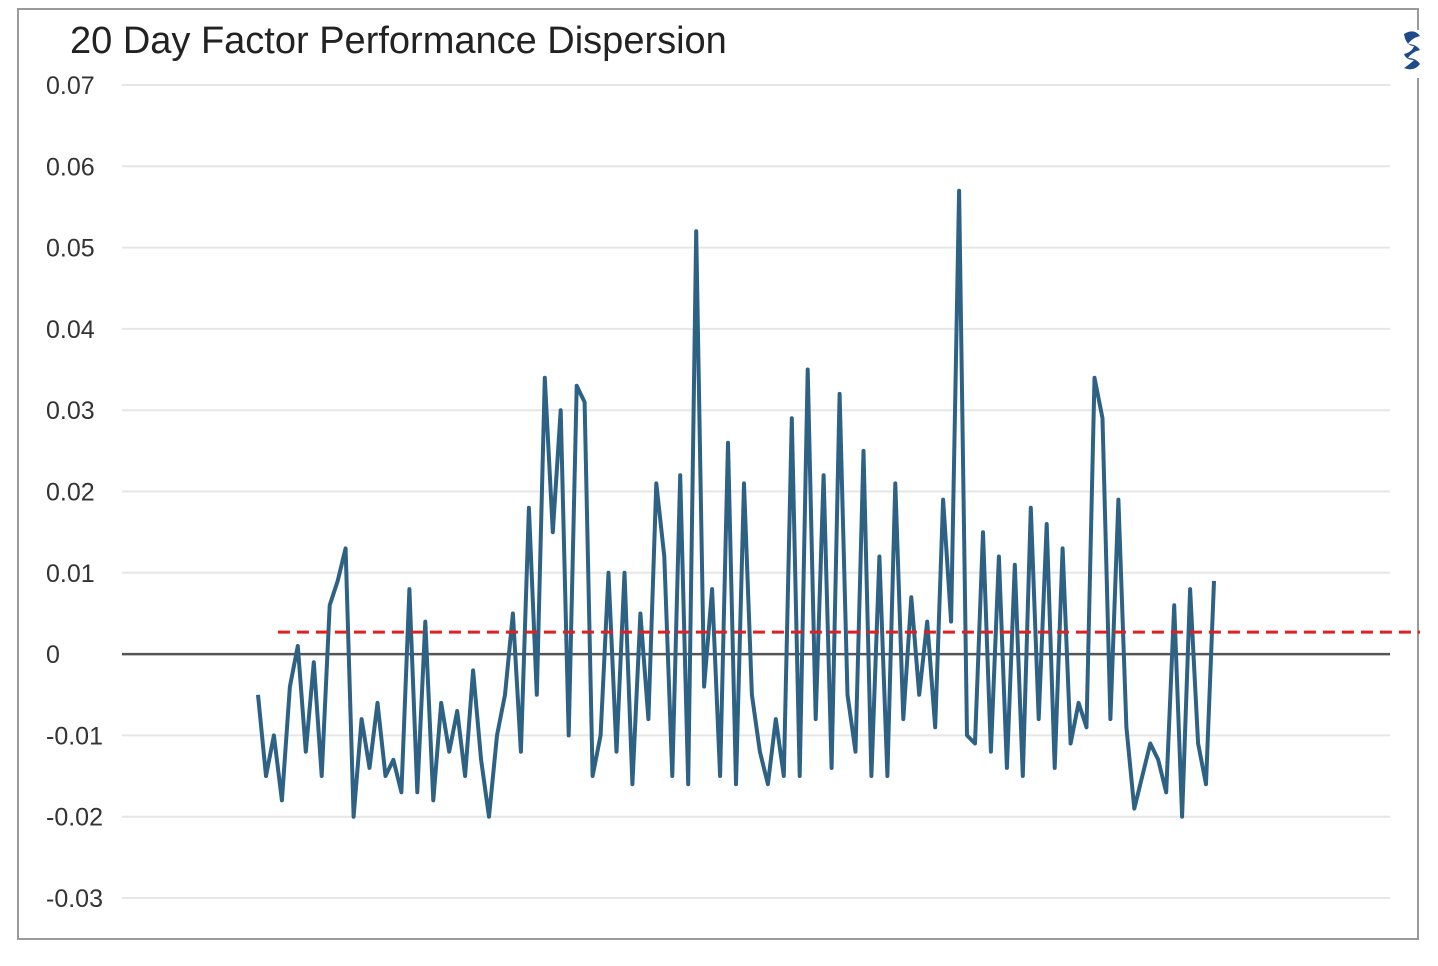  I want to click on y-tick-label: 0.03, so click(70, 411).